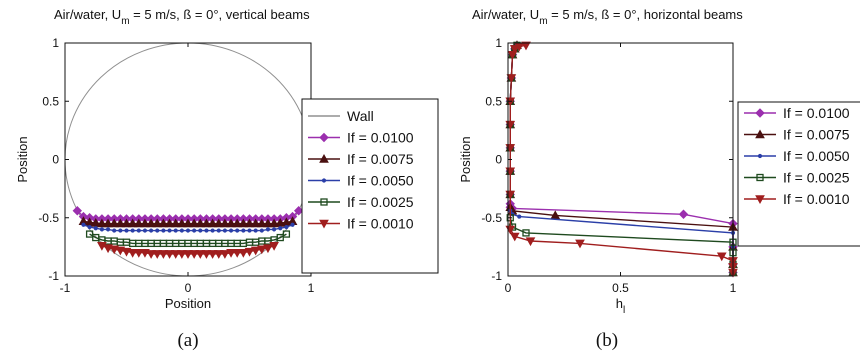 This screenshot has height=356, width=860. What do you see at coordinates (380, 181) in the screenshot?
I see `a-legend-series-2-label: If = 0.0050` at bounding box center [380, 181].